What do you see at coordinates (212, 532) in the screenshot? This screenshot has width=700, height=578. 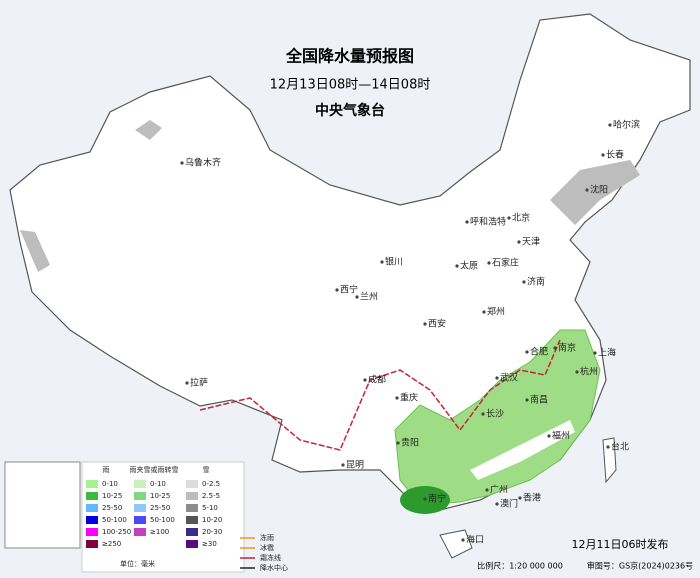 I see `legend-label: 20-30` at bounding box center [212, 532].